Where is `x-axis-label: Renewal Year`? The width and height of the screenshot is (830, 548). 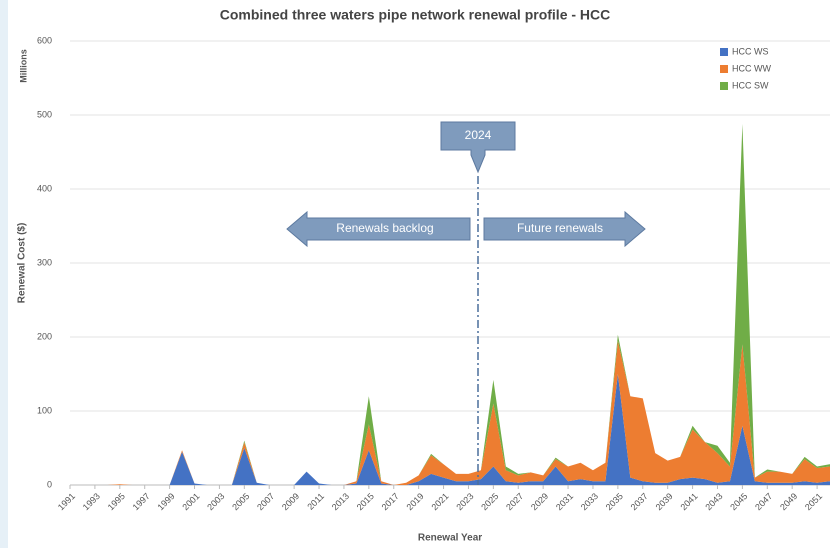 x-axis-label: Renewal Year is located at coordinates (450, 538).